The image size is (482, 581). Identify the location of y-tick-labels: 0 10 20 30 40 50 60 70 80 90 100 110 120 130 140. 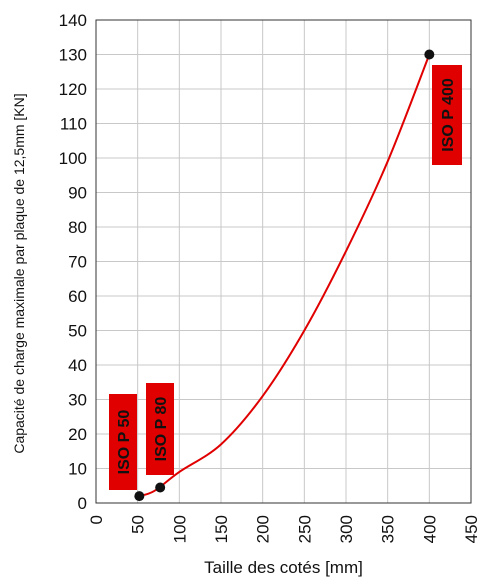
(73, 262).